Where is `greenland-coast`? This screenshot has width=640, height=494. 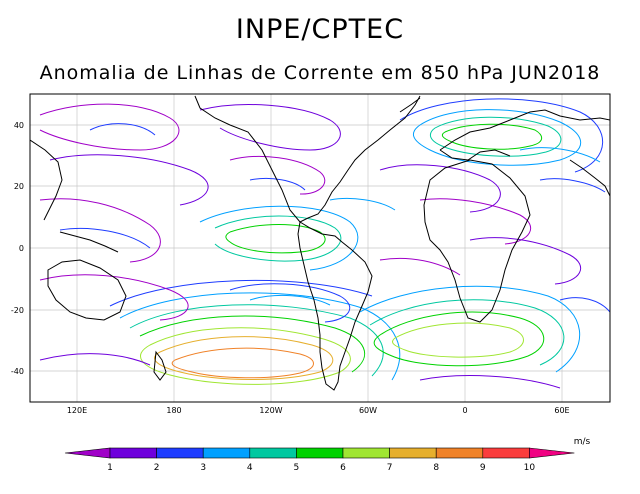 greenland-coast is located at coordinates (410, 105).